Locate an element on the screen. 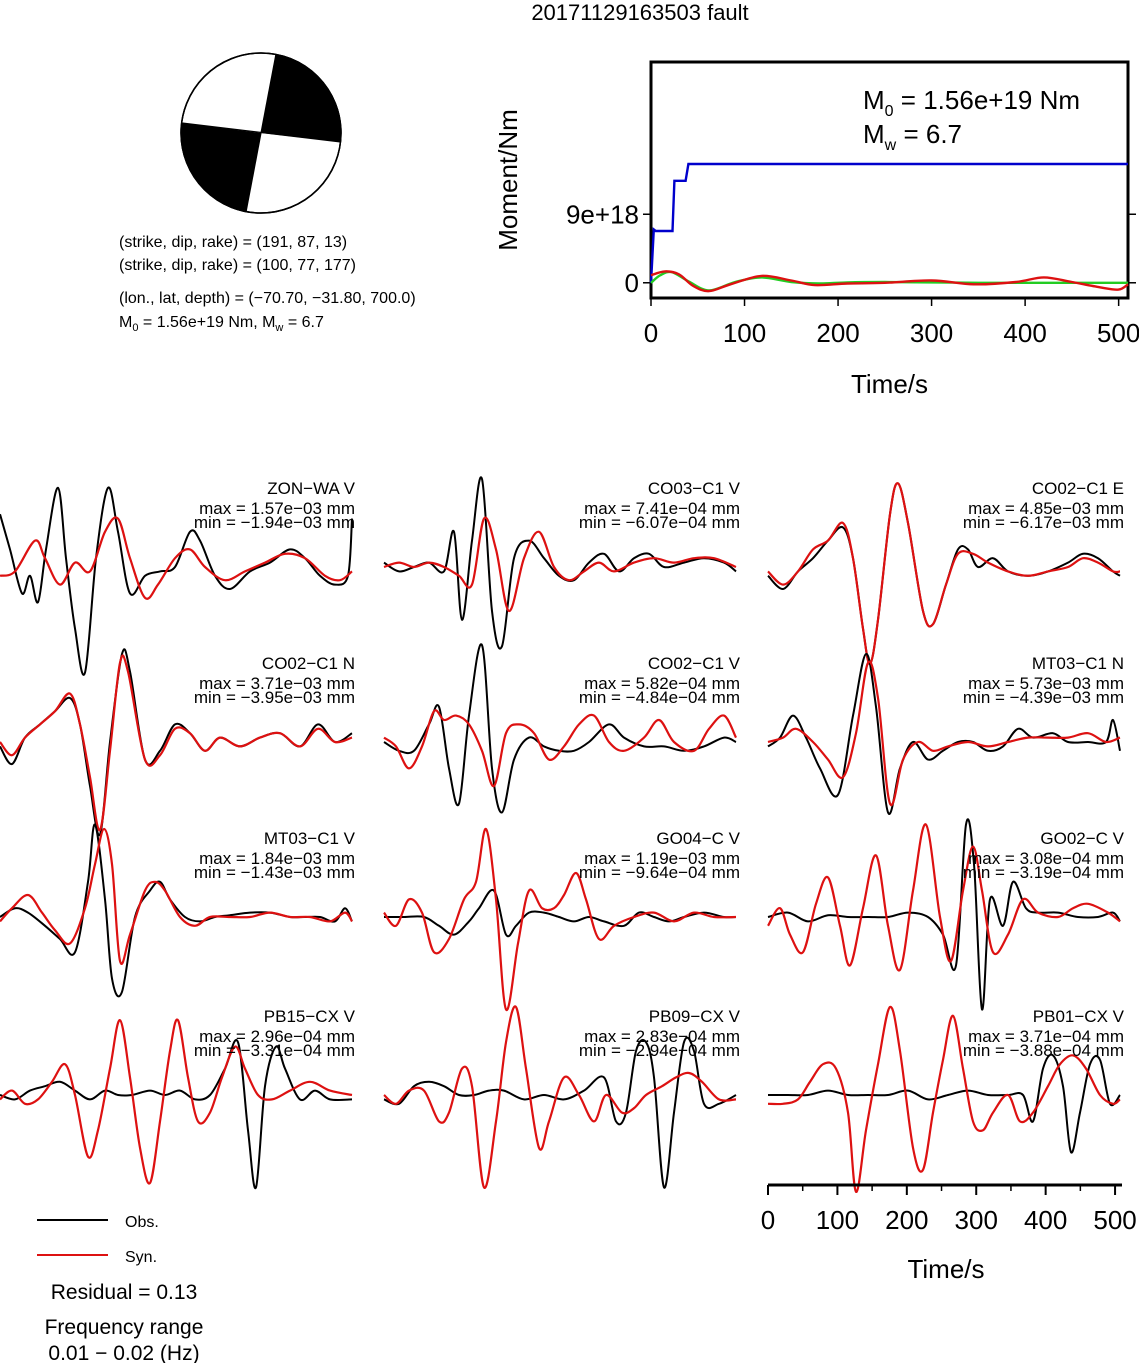  moment-plot-ylabel: Moment/Nm is located at coordinates (508, 180).